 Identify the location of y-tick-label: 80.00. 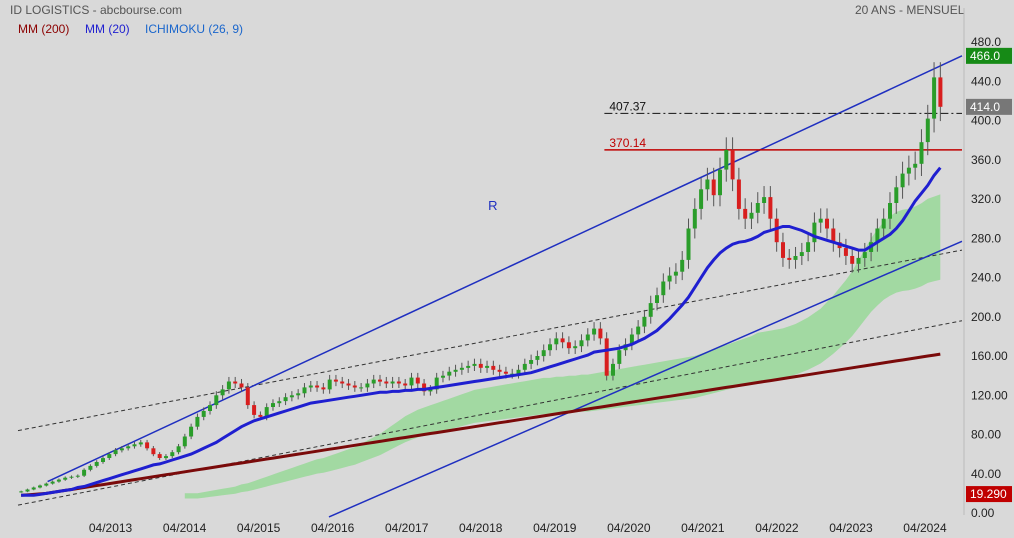
(986, 435).